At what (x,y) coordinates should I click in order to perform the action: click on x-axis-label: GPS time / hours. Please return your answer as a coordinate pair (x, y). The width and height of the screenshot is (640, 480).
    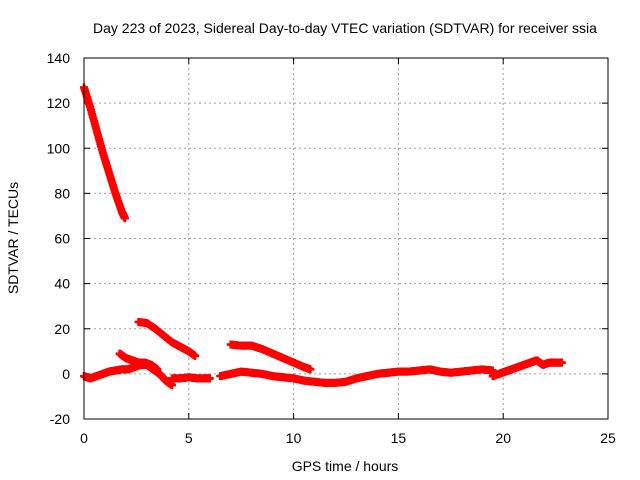
    Looking at the image, I should click on (345, 466).